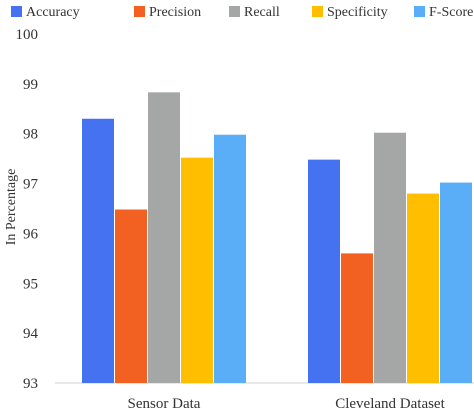  I want to click on y-tick-label: 93, so click(30, 384).